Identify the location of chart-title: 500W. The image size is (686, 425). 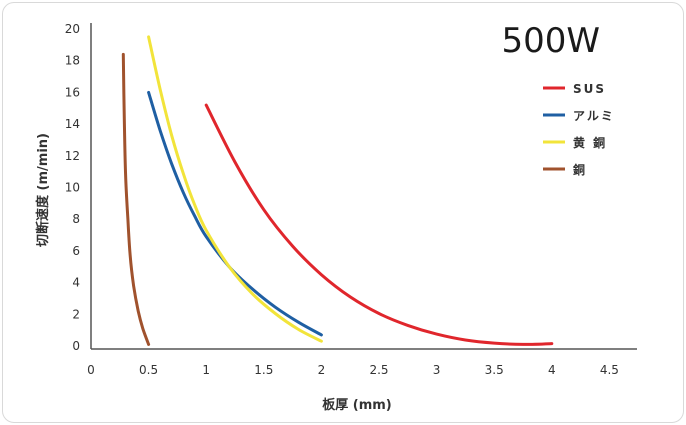
(550, 41).